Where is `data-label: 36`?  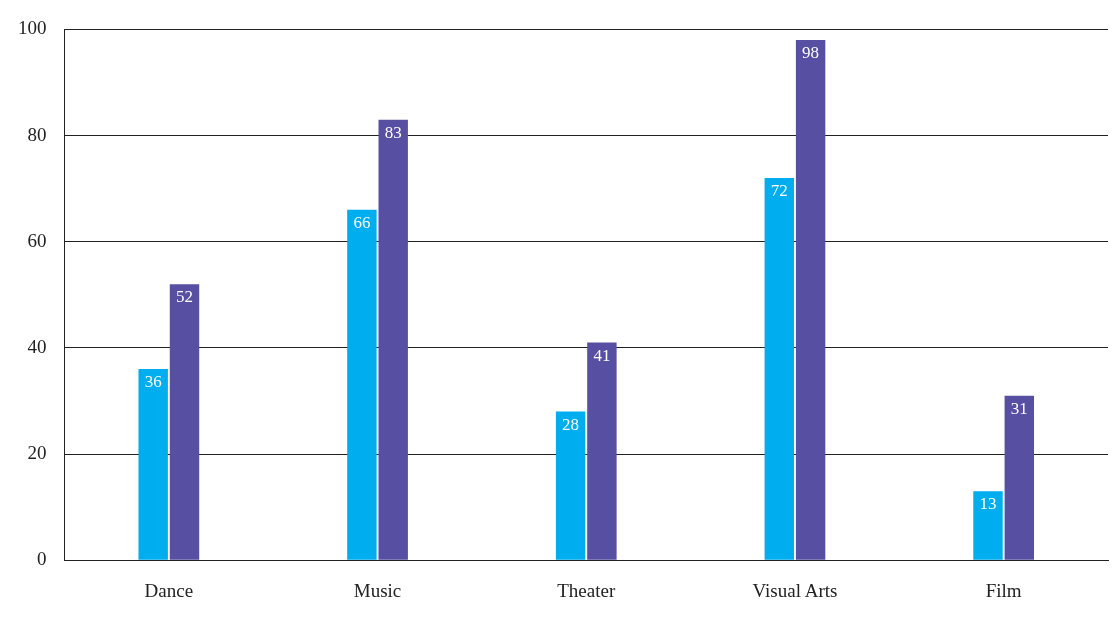
data-label: 36 is located at coordinates (153, 382).